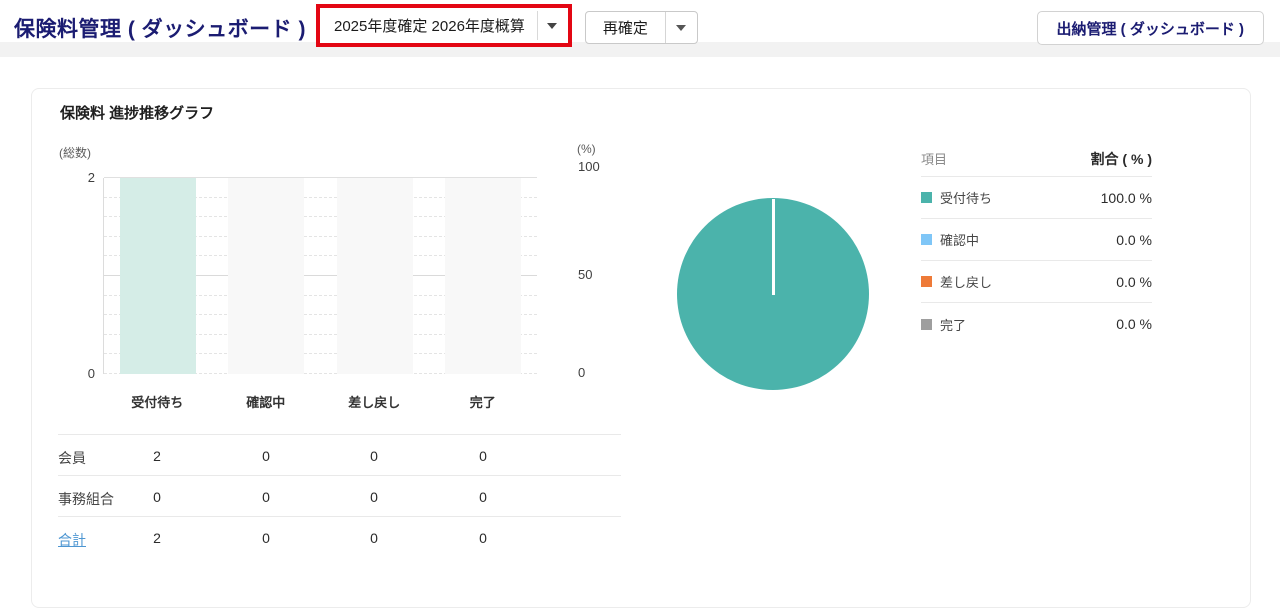 Image resolution: width=1280 pixels, height=608 pixels. What do you see at coordinates (926, 197) in the screenshot?
I see `swatch-received-icon` at bounding box center [926, 197].